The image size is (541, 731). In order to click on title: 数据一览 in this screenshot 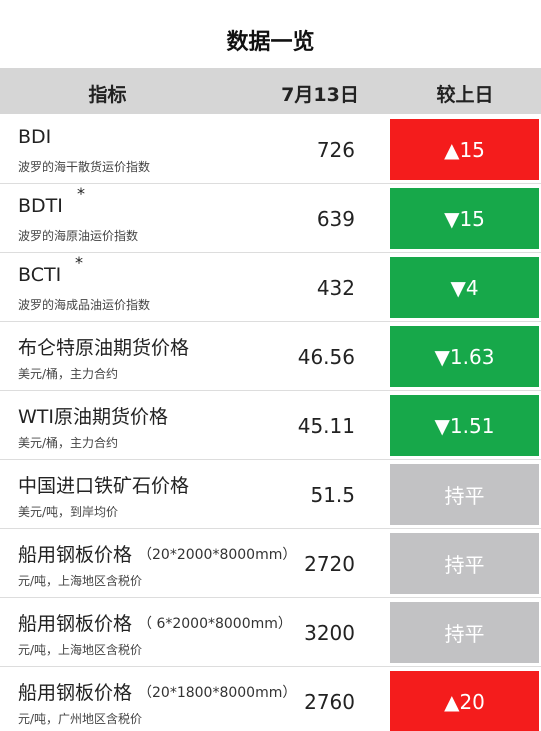, I will do `click(270, 42)`.